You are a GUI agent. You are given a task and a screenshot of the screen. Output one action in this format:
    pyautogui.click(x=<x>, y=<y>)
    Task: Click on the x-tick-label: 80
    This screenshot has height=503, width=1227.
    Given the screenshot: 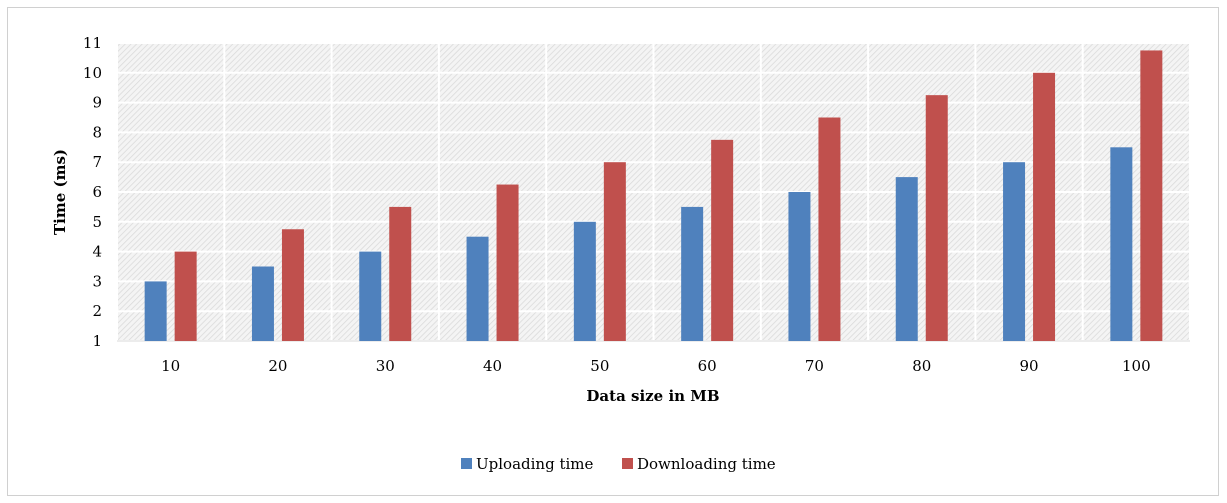 What is the action you would take?
    pyautogui.click(x=921, y=366)
    